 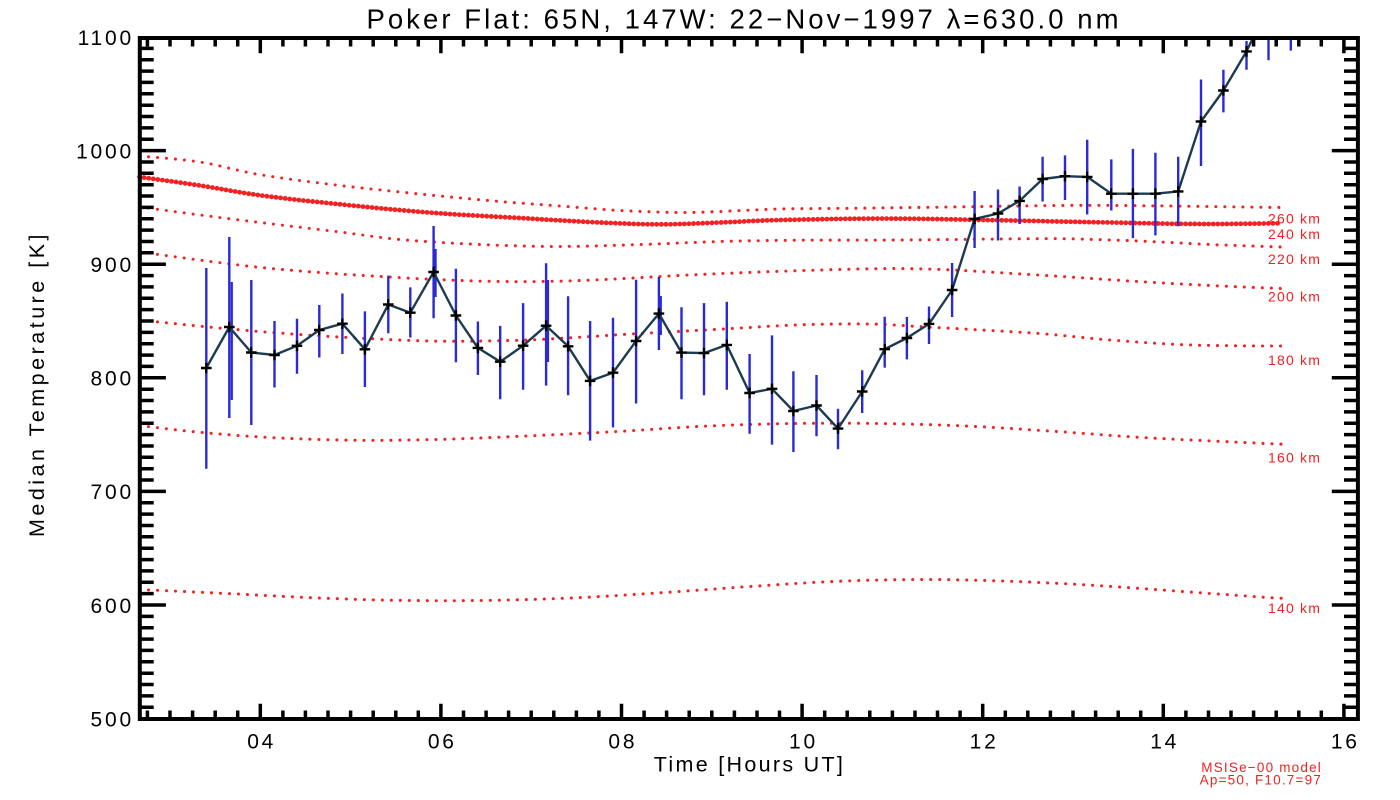 What do you see at coordinates (1345, 742) in the screenshot?
I see `svg-text: 16` at bounding box center [1345, 742].